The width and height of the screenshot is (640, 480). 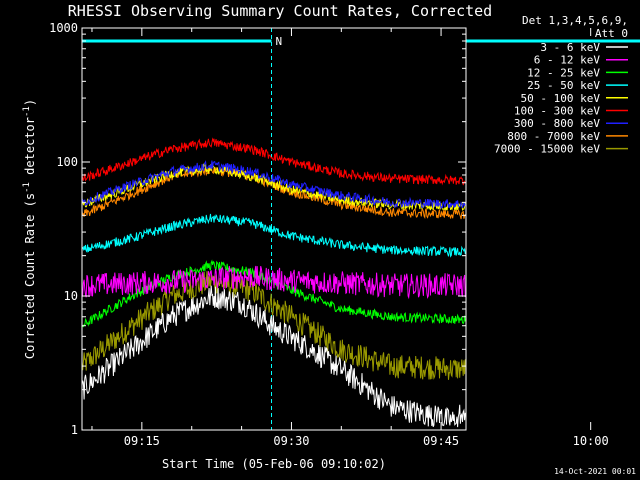 I want to click on x-tick-label: 10:00, so click(x=591, y=441).